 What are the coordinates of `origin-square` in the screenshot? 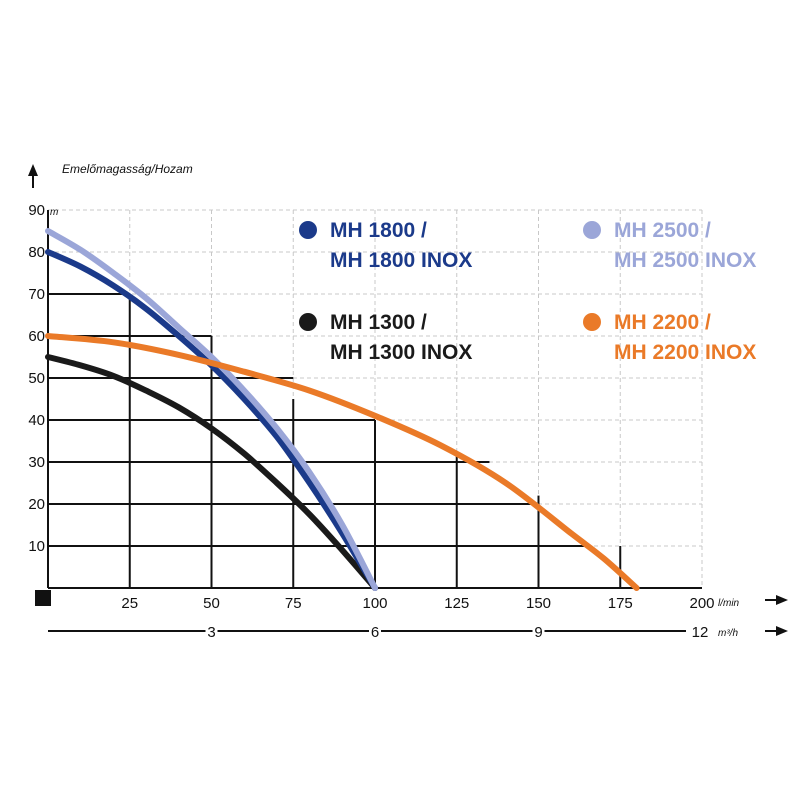 It's located at (43, 598).